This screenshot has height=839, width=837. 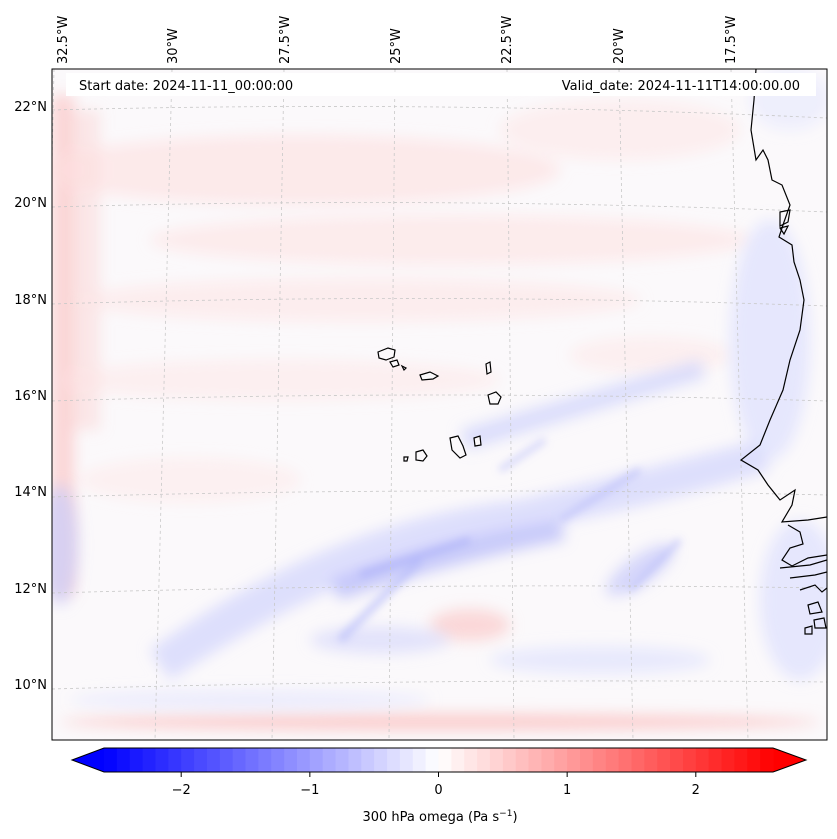 I want to click on island-santa-luzia, so click(x=404, y=368).